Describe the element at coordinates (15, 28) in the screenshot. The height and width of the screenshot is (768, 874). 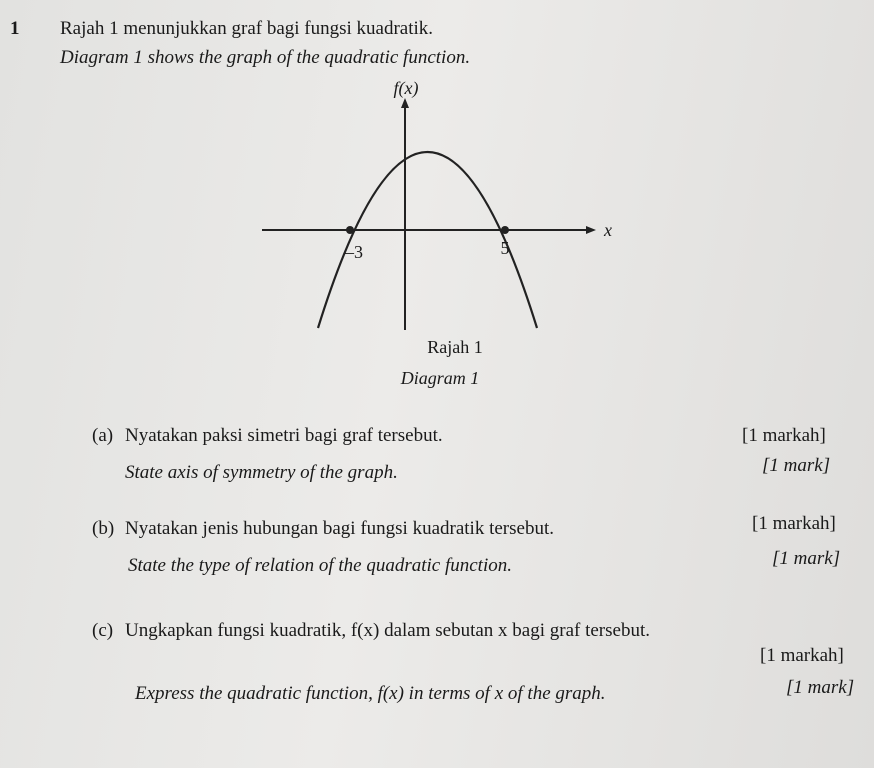
I see `question-number: 1` at that location.